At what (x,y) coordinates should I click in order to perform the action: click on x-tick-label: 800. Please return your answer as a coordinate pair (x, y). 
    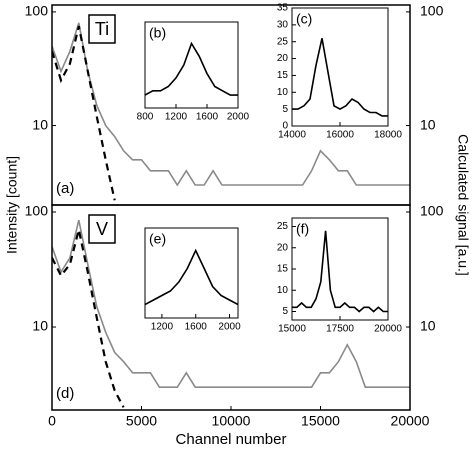
    Looking at the image, I should click on (145, 117).